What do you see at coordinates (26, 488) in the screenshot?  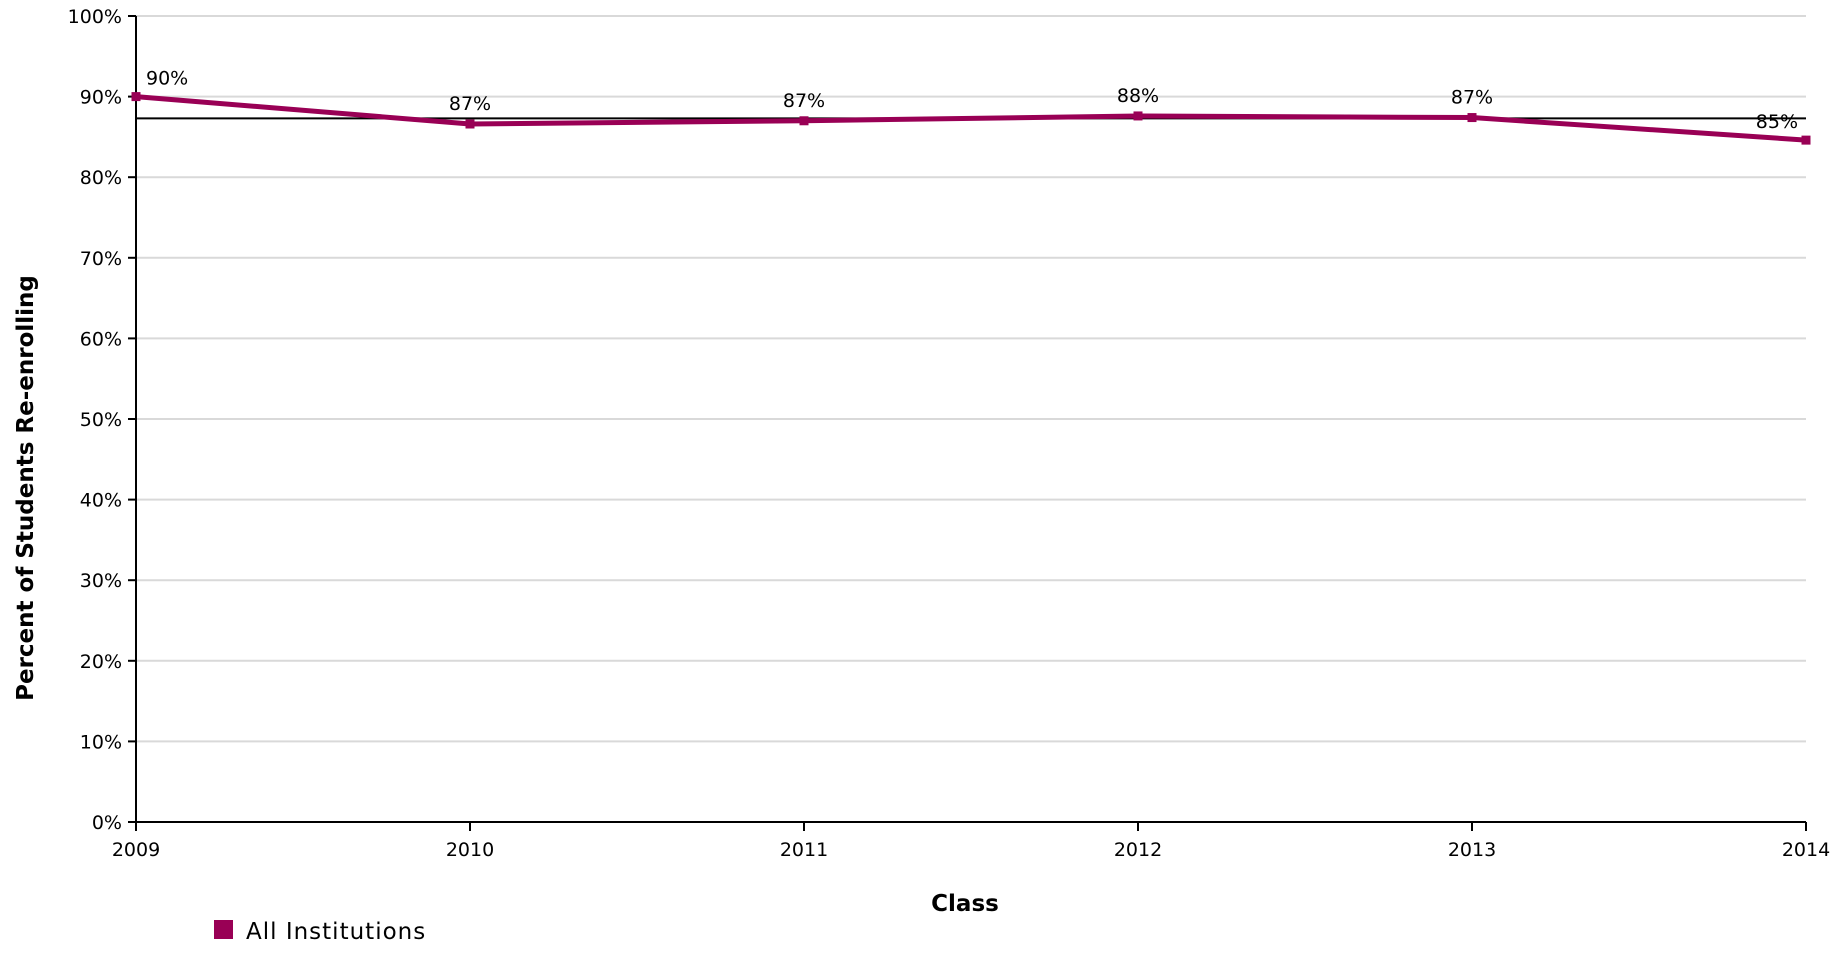 I see `y-axis-title: Percent of Students Re-enrolling` at bounding box center [26, 488].